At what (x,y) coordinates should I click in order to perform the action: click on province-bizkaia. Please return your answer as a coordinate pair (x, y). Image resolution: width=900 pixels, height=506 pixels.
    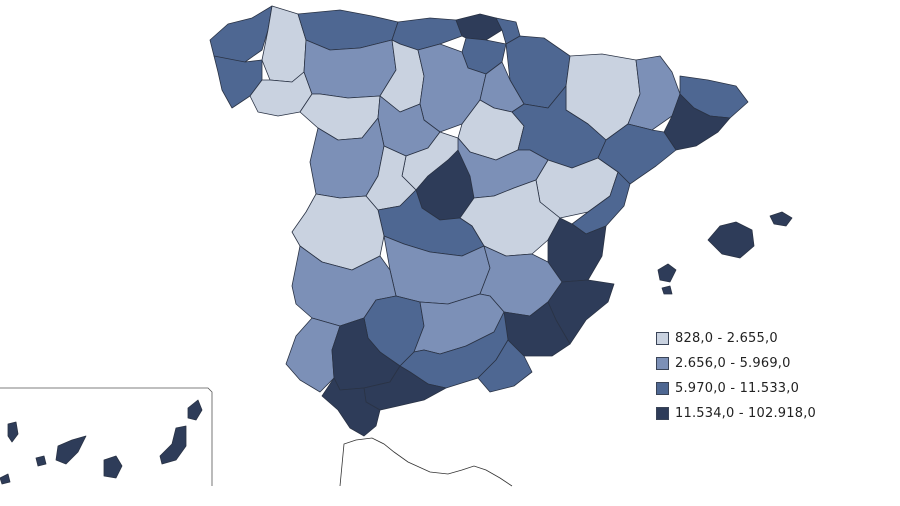
    Looking at the image, I should click on (479, 27).